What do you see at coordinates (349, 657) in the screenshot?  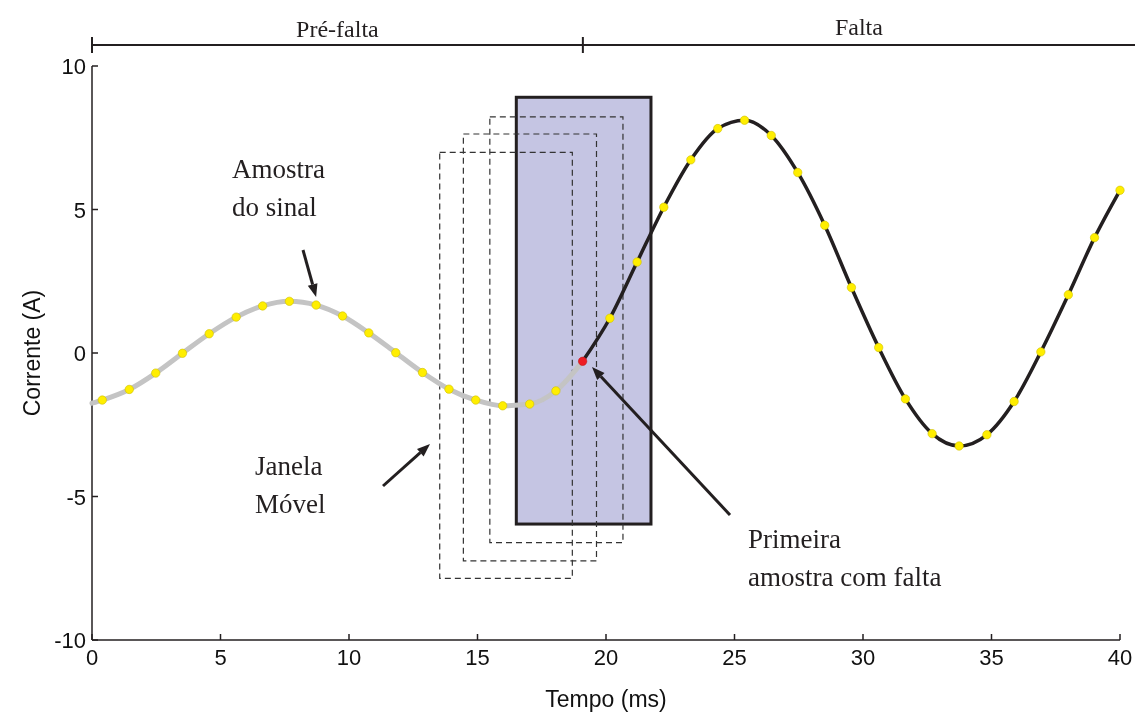 I see `x-tick-label: 10` at bounding box center [349, 657].